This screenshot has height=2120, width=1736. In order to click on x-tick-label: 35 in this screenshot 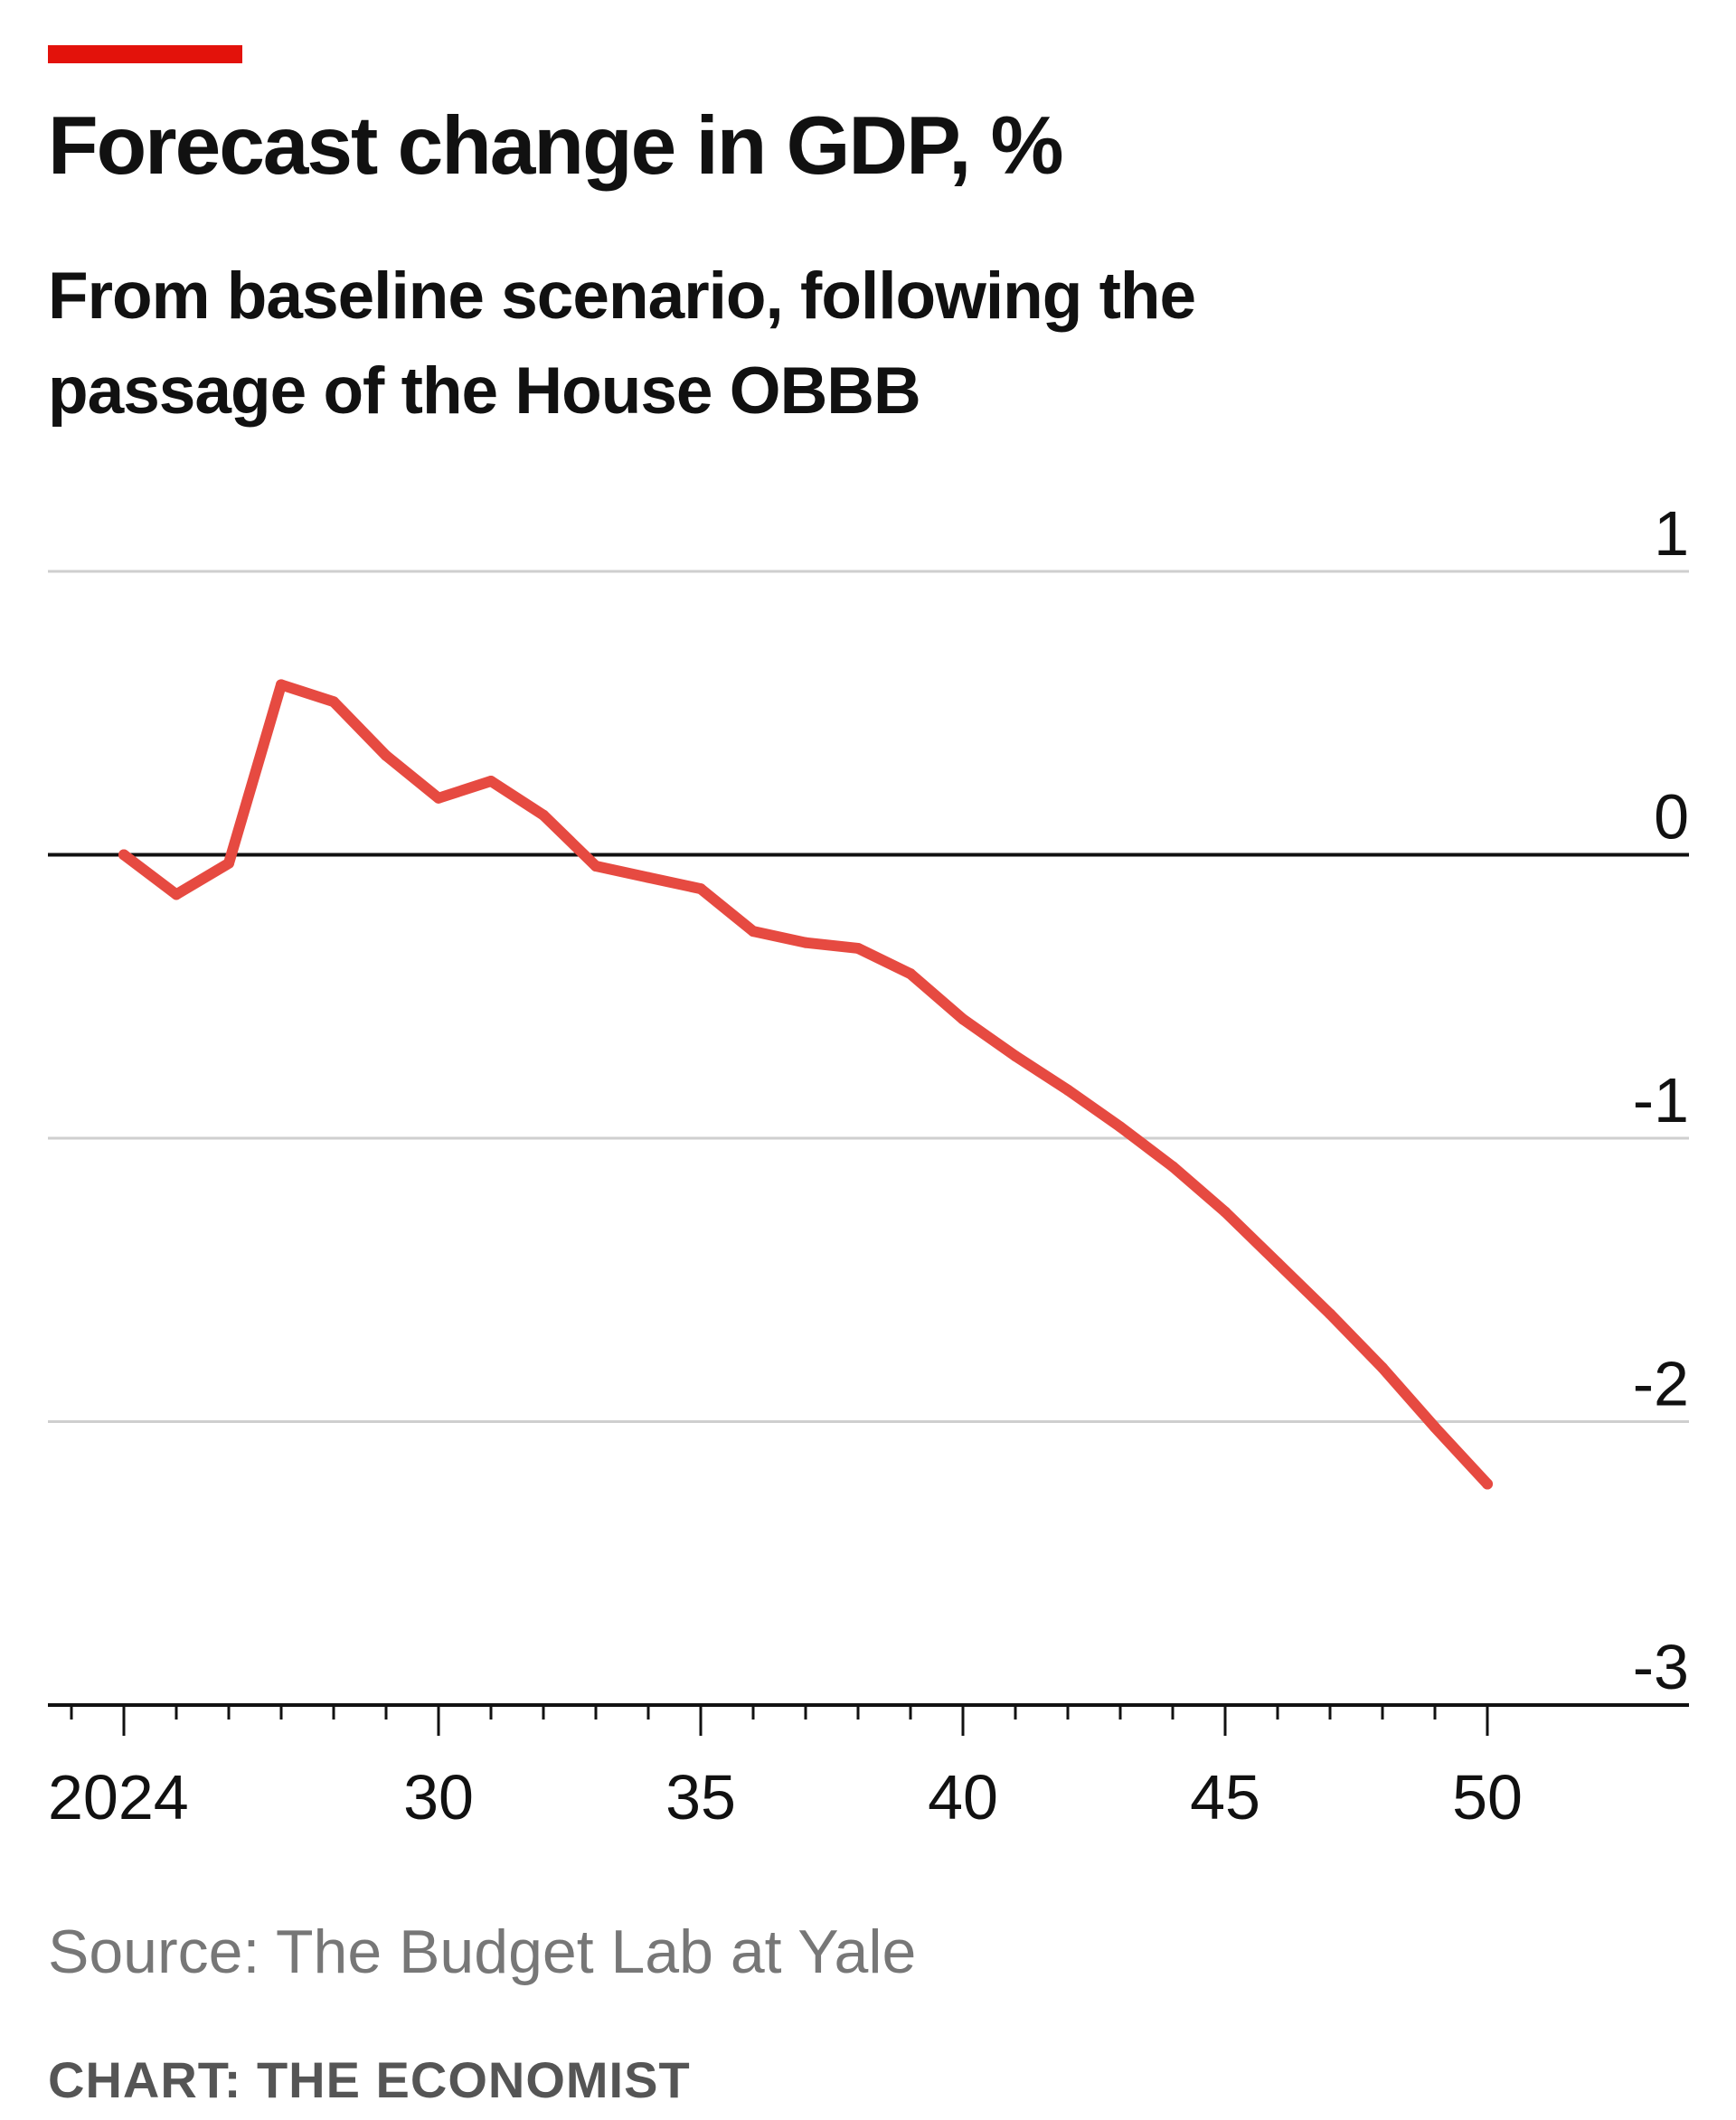, I will do `click(700, 1798)`.